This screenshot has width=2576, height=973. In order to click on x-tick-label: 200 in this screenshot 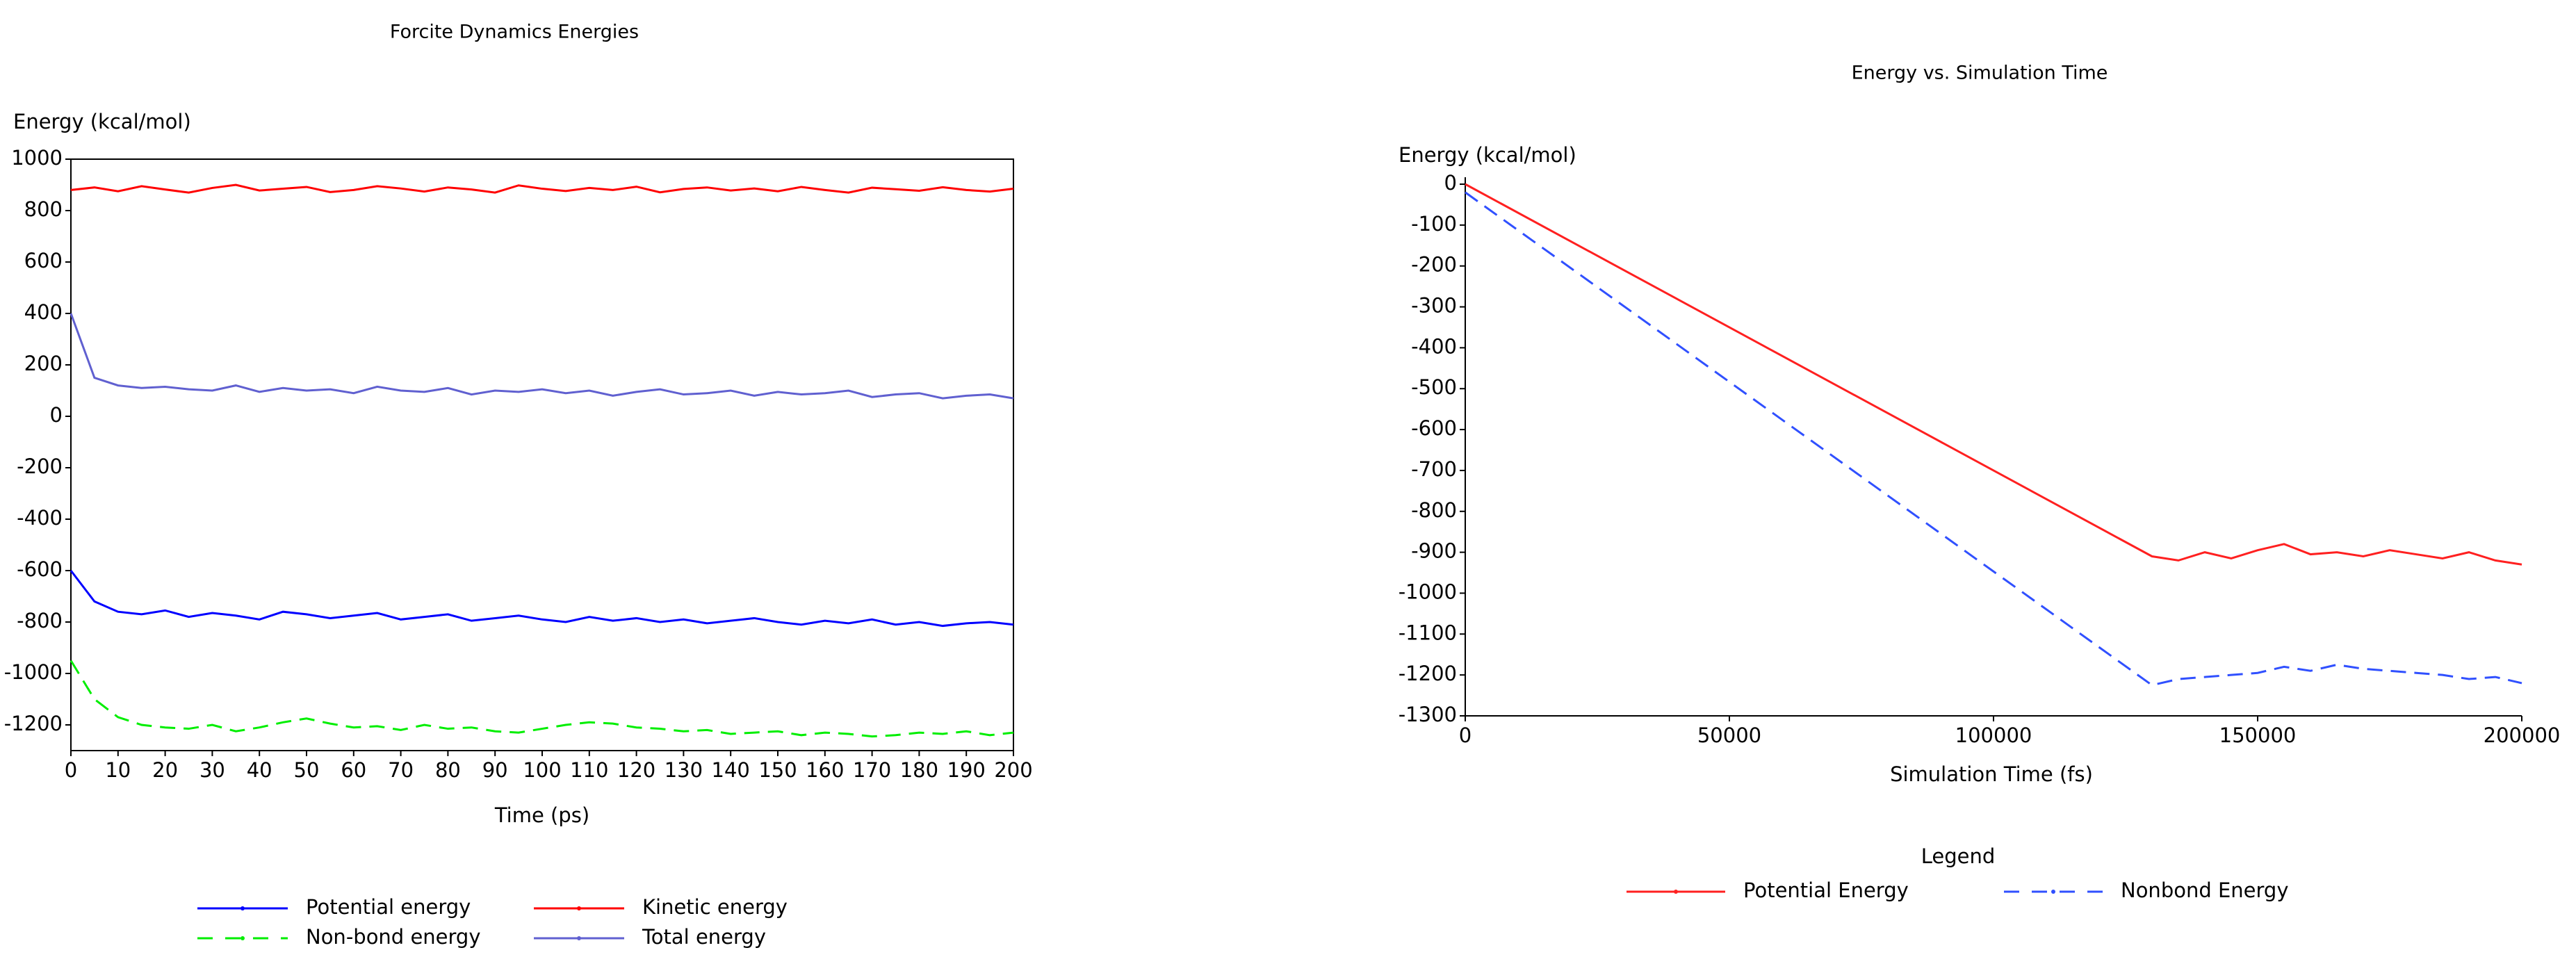, I will do `click(1013, 770)`.